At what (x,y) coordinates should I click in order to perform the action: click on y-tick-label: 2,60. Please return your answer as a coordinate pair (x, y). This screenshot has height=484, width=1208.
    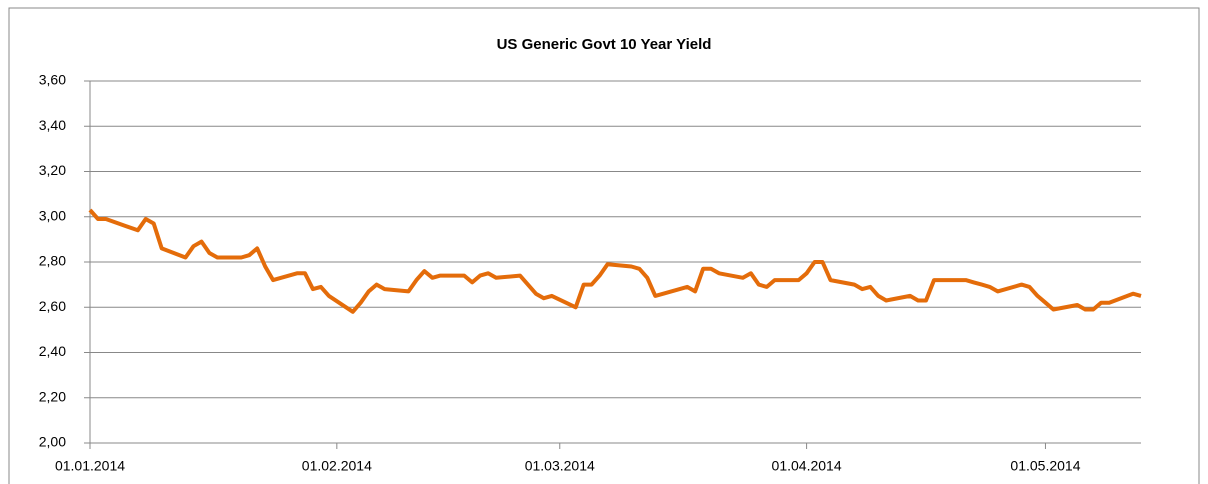
    Looking at the image, I should click on (52, 306).